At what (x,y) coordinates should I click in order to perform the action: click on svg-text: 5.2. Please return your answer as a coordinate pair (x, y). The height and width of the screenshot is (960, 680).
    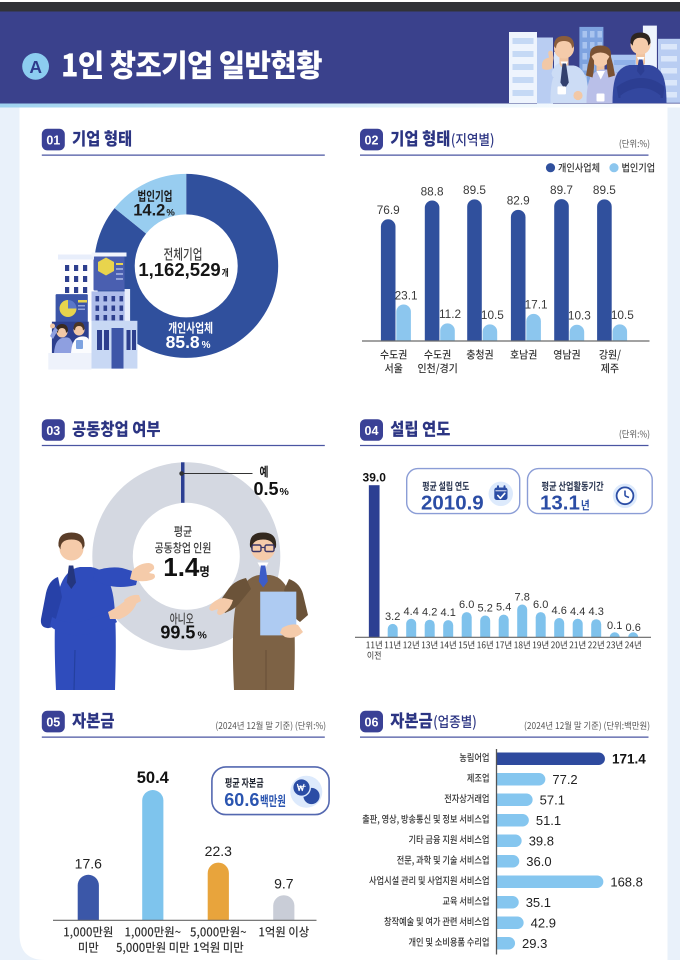
    Looking at the image, I should click on (485, 608).